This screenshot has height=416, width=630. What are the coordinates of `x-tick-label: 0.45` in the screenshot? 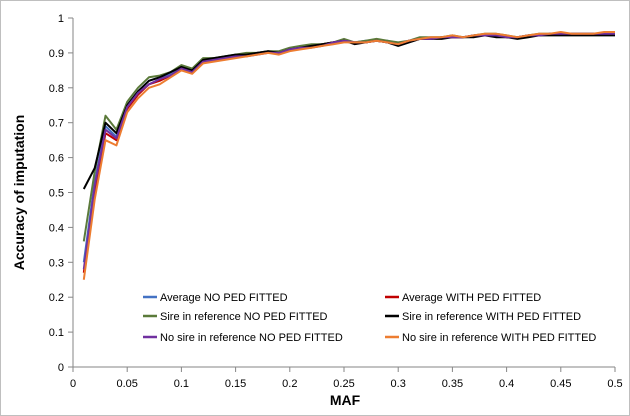 It's located at (560, 384).